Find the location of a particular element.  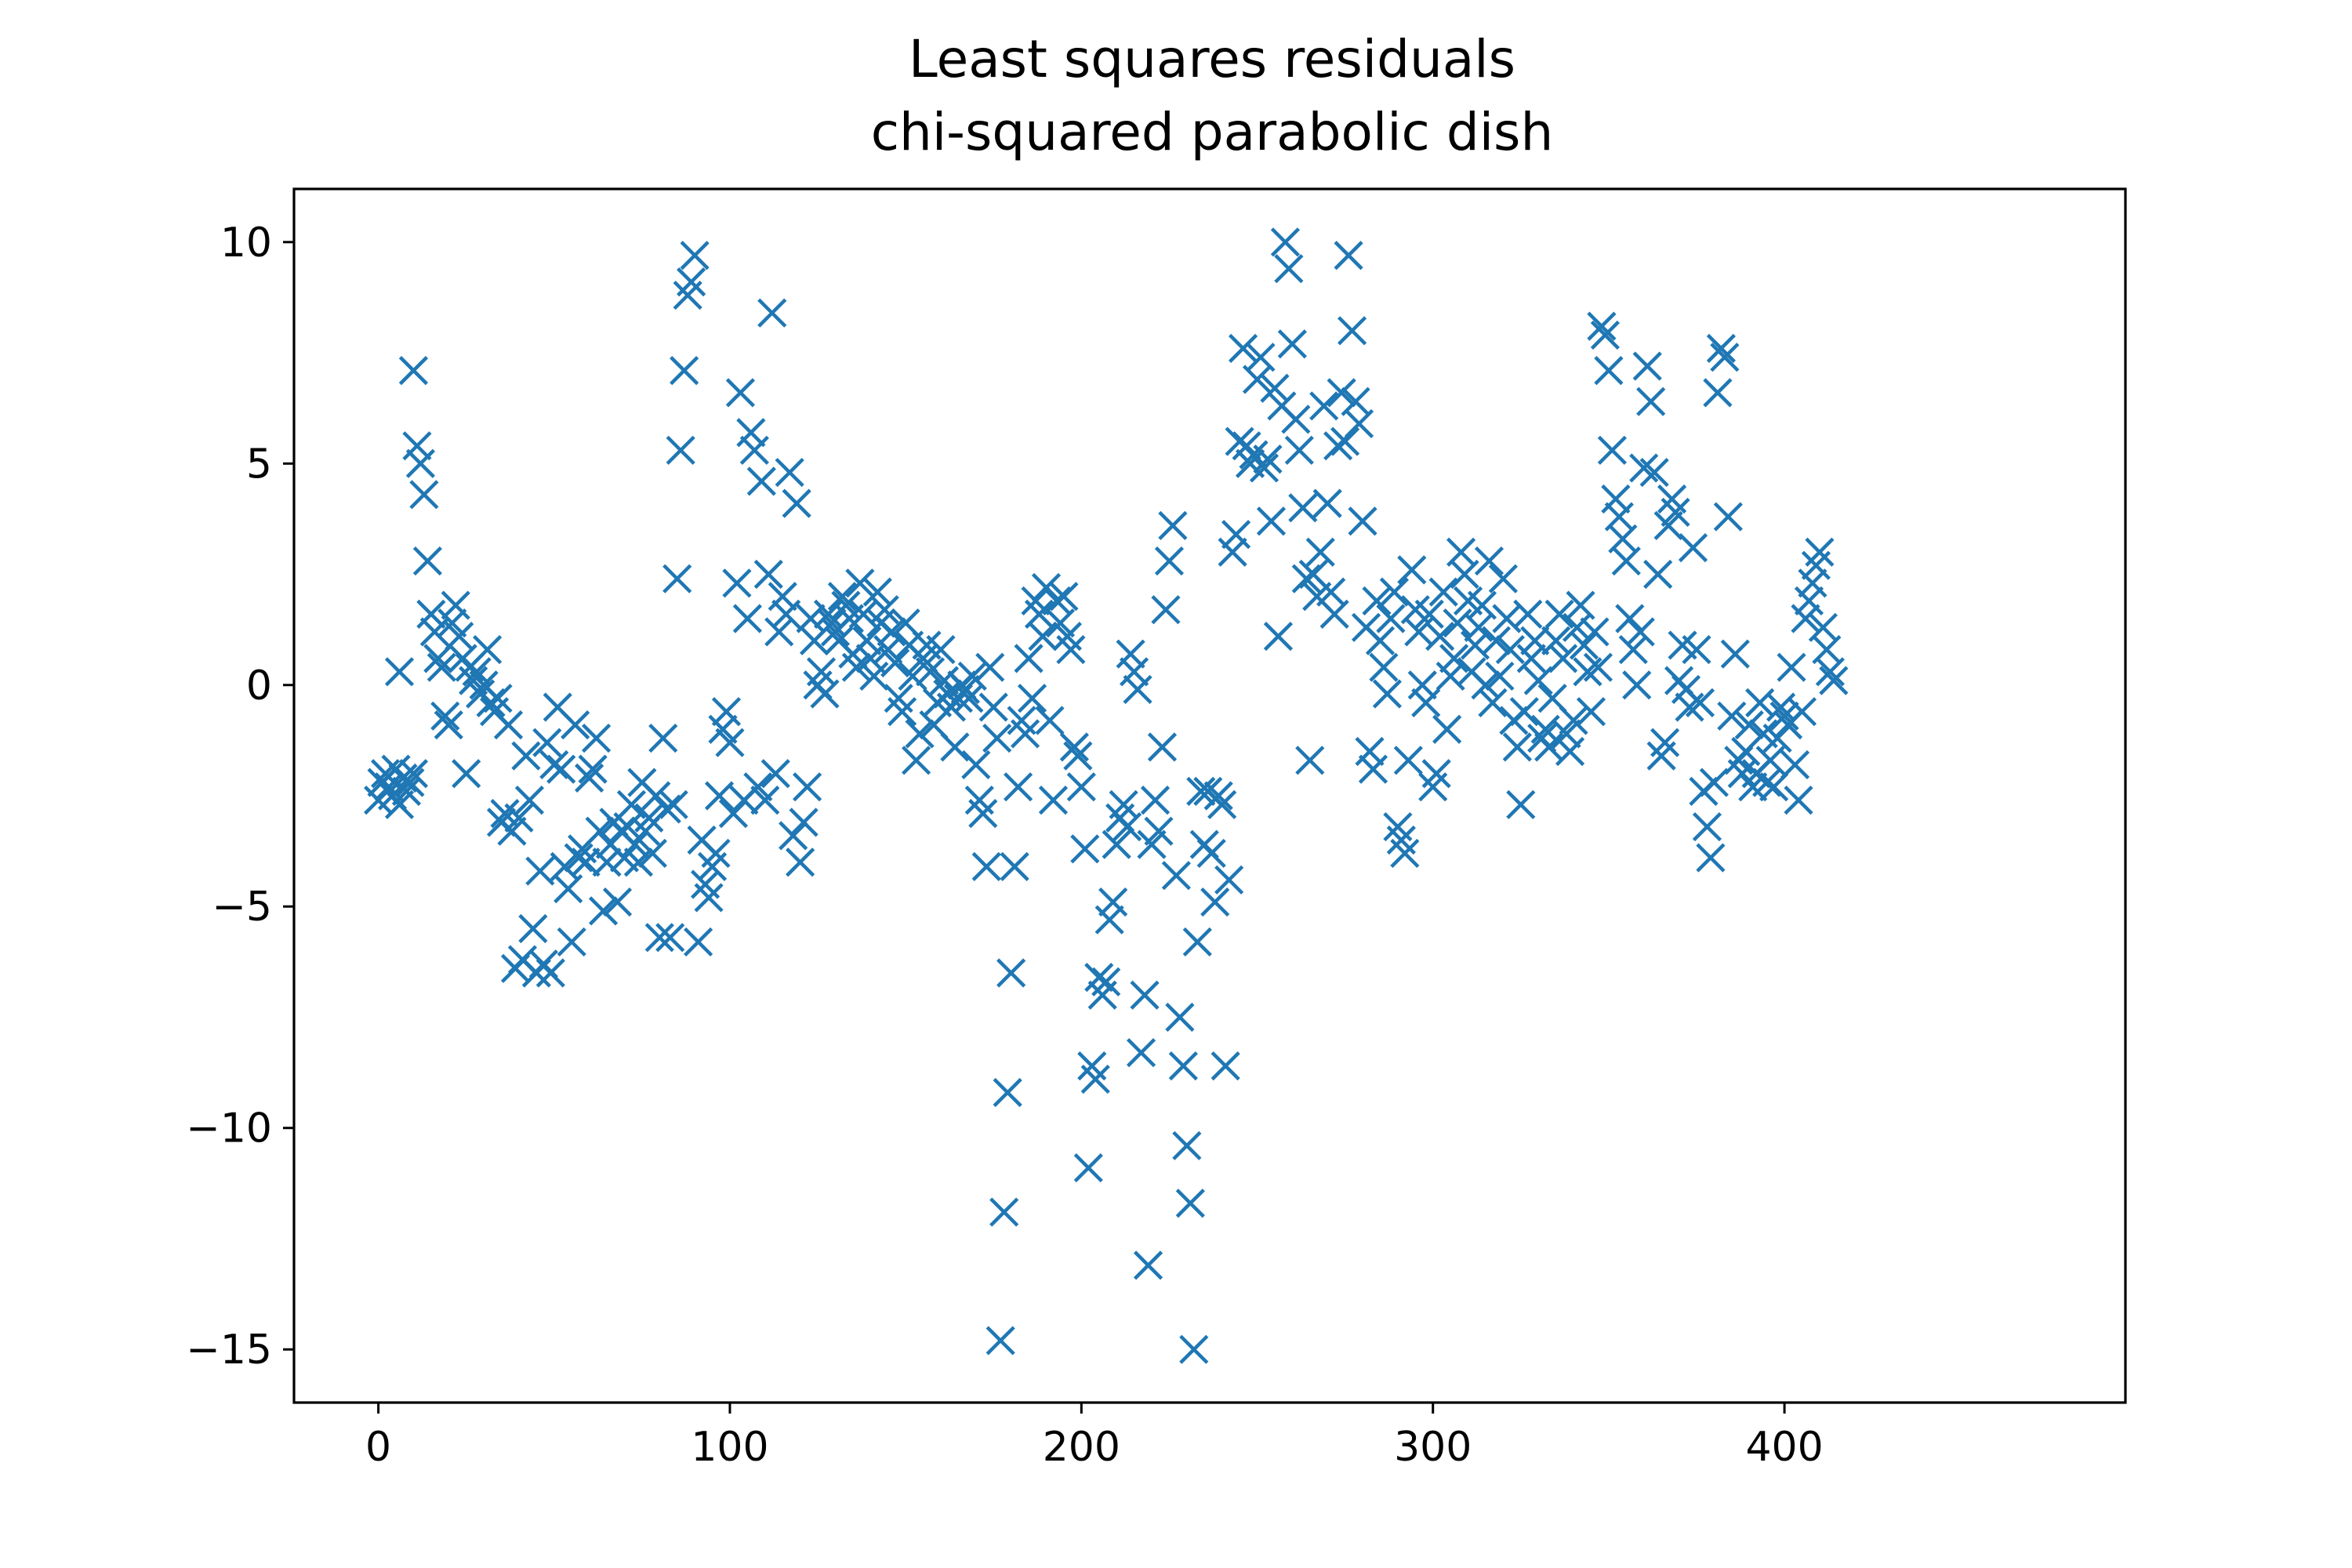

y-tick-label: 5 is located at coordinates (259, 464).